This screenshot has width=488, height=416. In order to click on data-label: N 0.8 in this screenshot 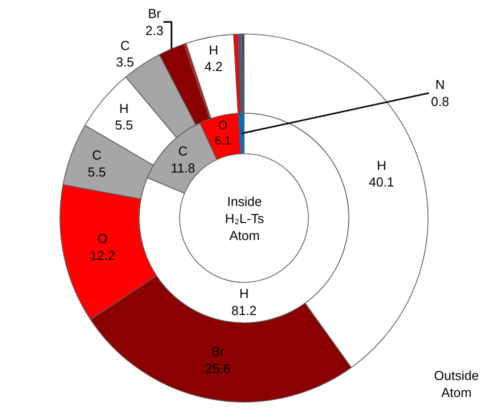, I will do `click(440, 93)`.